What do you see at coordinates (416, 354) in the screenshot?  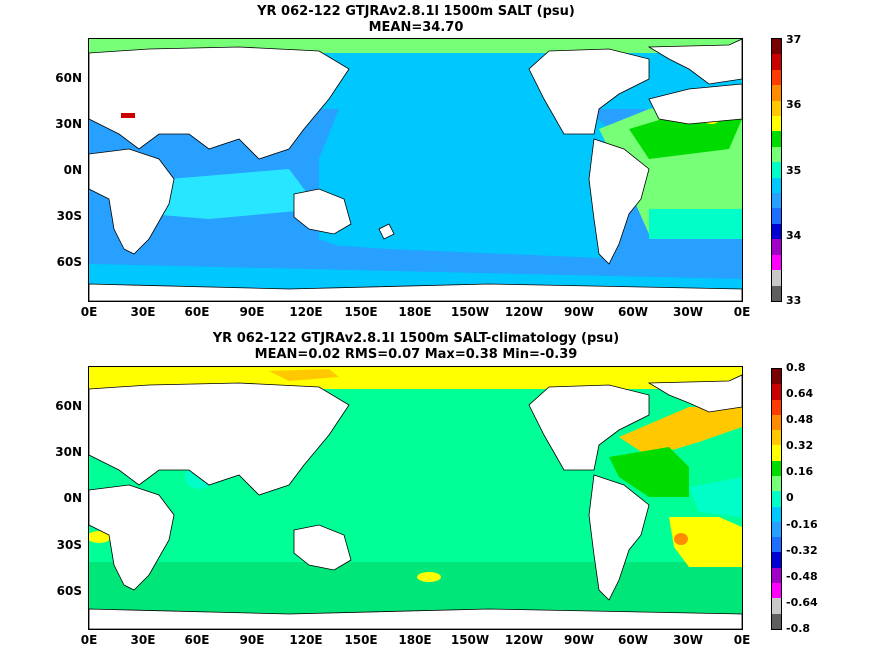 I see `panel2-title-line2: MEAN=0.02 RMS=0.07 Max=0.38 Min=-0.39` at bounding box center [416, 354].